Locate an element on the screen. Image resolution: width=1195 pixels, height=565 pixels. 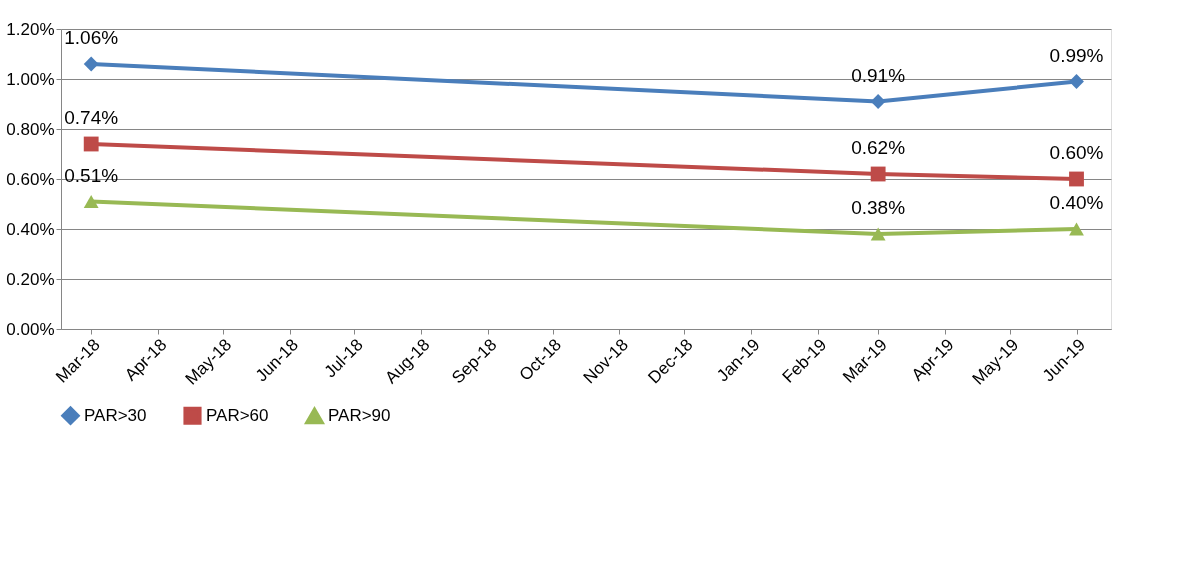
legend-label: PAR>60 is located at coordinates (237, 415).